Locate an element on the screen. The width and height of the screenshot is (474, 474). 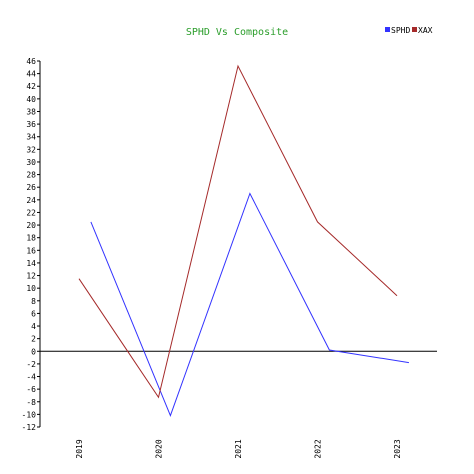
x-tick-label: 2022 is located at coordinates (318, 448).